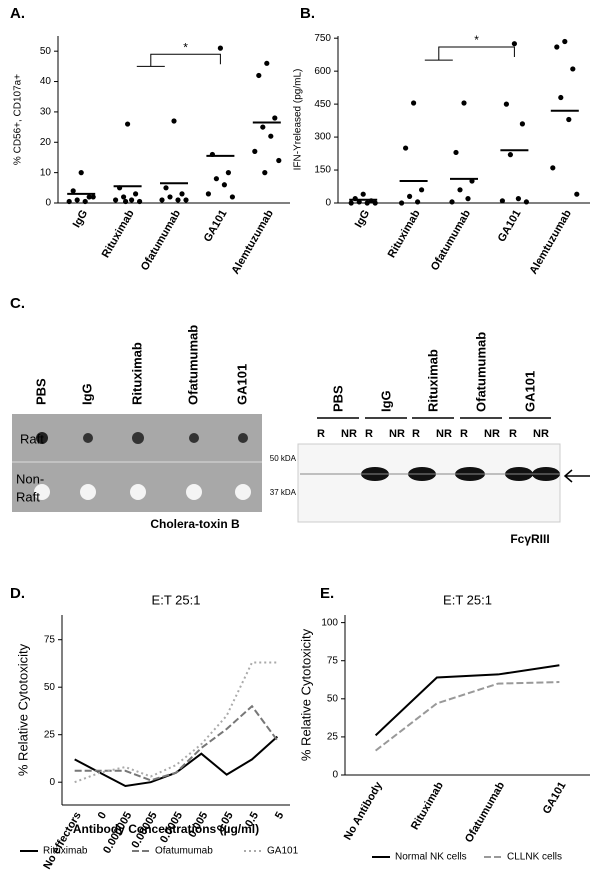 The image size is (602, 872). Describe the element at coordinates (305, 694) in the screenshot. I see `y-axis-label: % Relative Cytotoxicity` at that location.